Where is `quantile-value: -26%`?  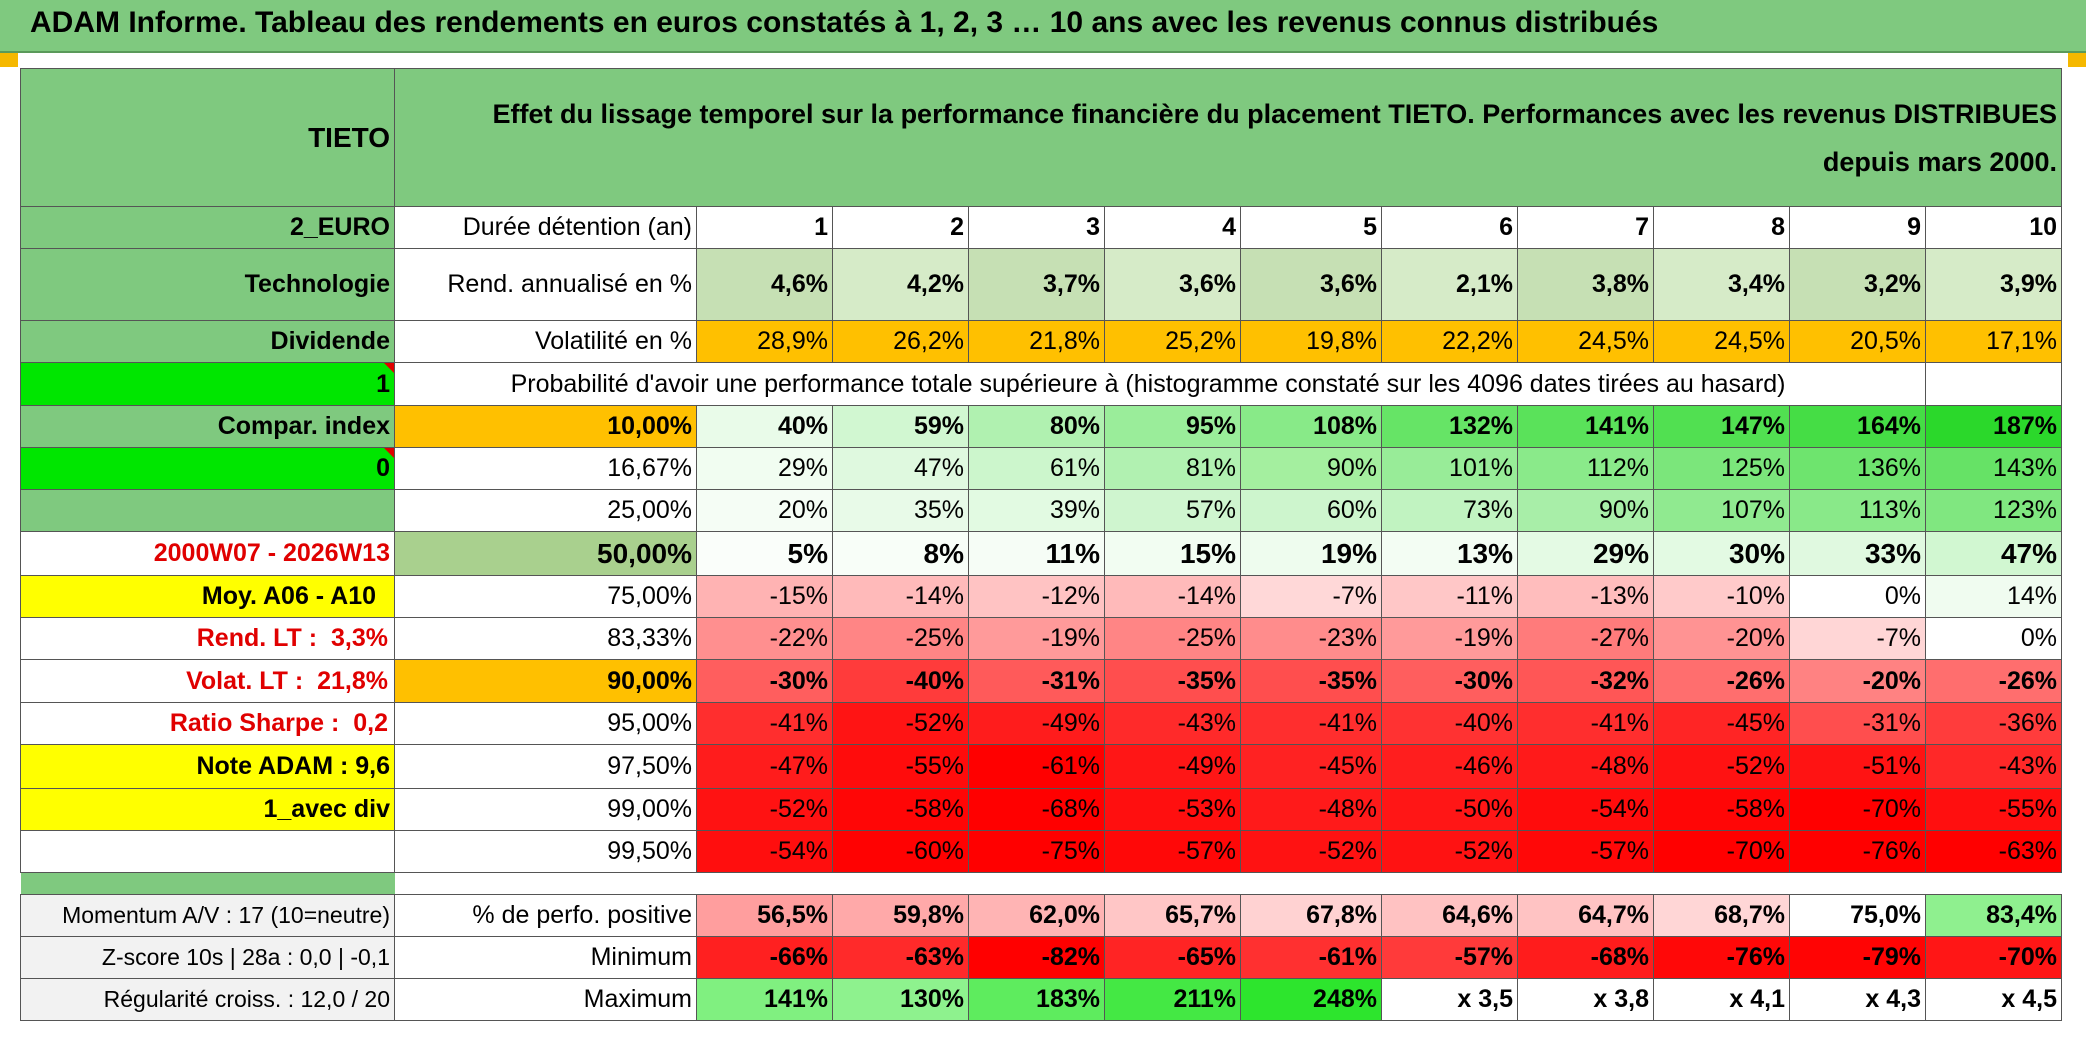
quantile-value: -26% is located at coordinates (1993, 681).